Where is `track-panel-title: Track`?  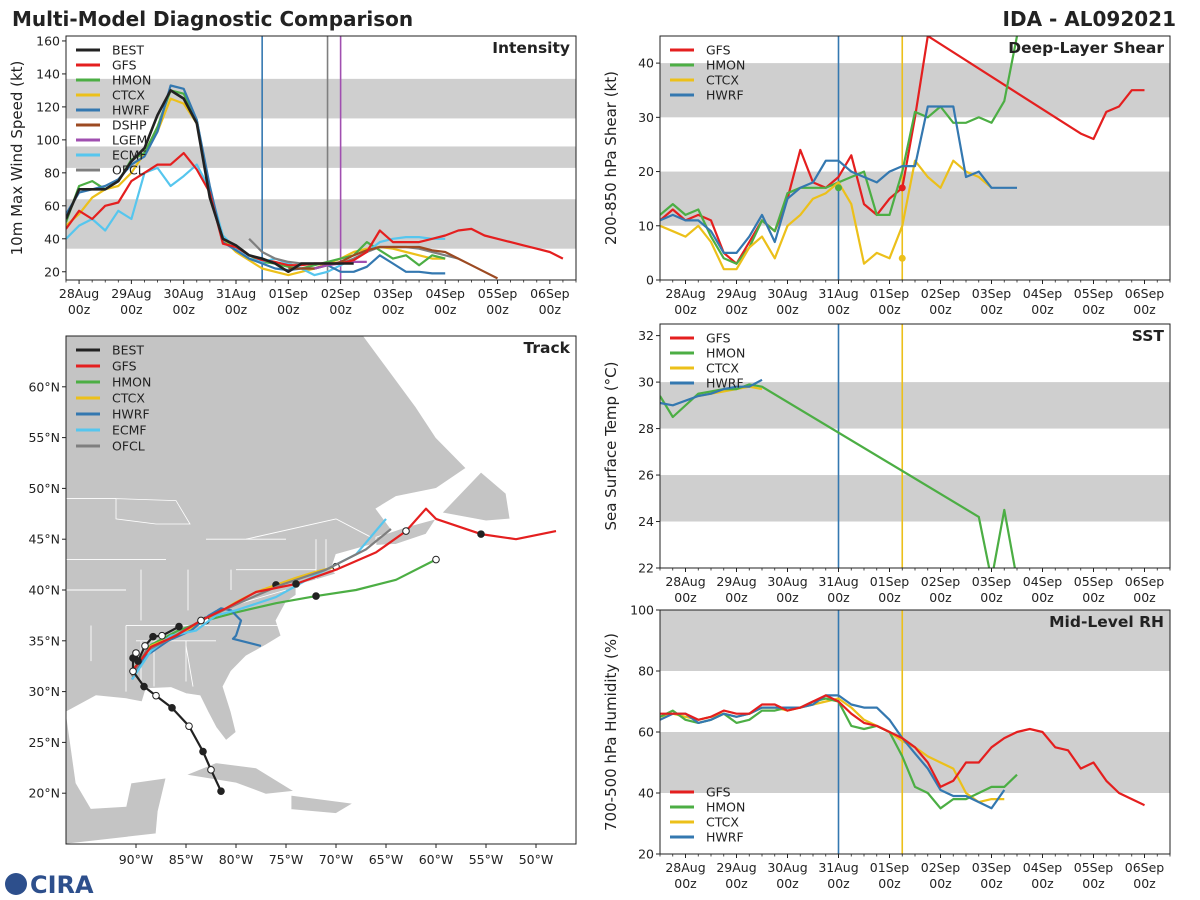 track-panel-title: Track is located at coordinates (547, 348).